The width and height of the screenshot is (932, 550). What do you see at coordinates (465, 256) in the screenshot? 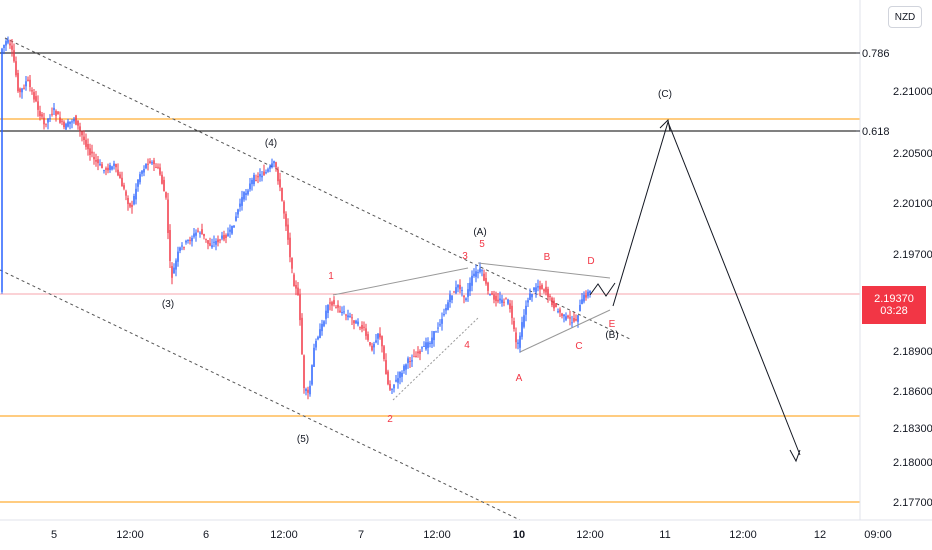
I see `subwave-label-3: 3` at bounding box center [465, 256].